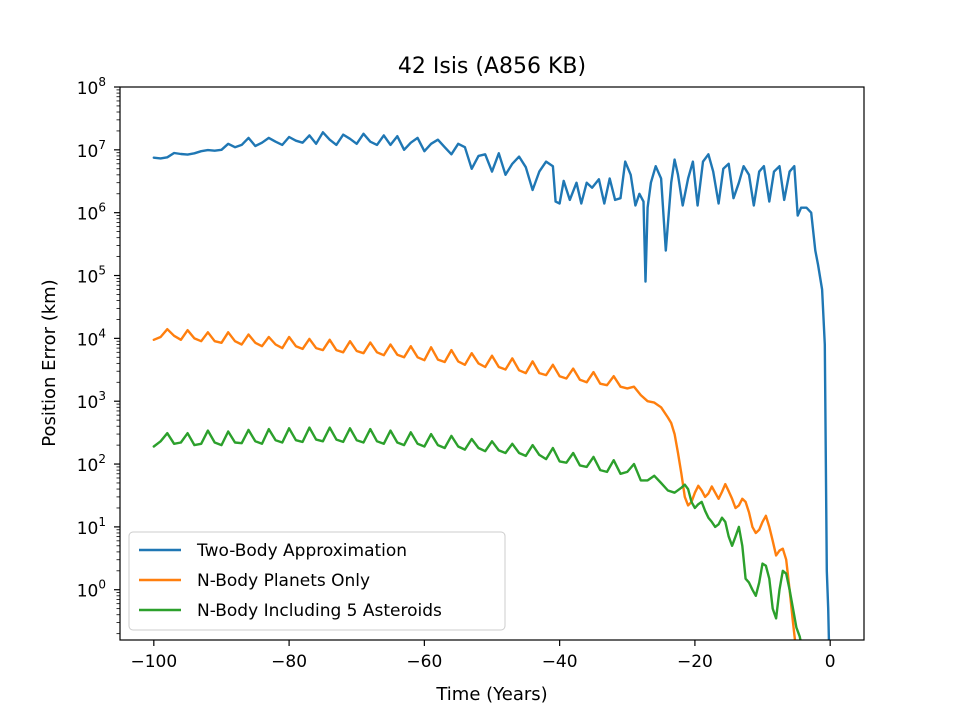  Describe the element at coordinates (424, 662) in the screenshot. I see `x-tick-label: −60` at that location.